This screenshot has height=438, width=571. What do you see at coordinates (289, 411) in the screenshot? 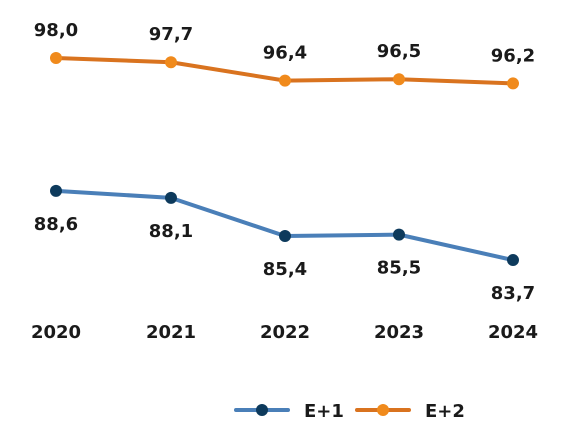
I see `legend-item-e-1: E+1` at bounding box center [289, 411].